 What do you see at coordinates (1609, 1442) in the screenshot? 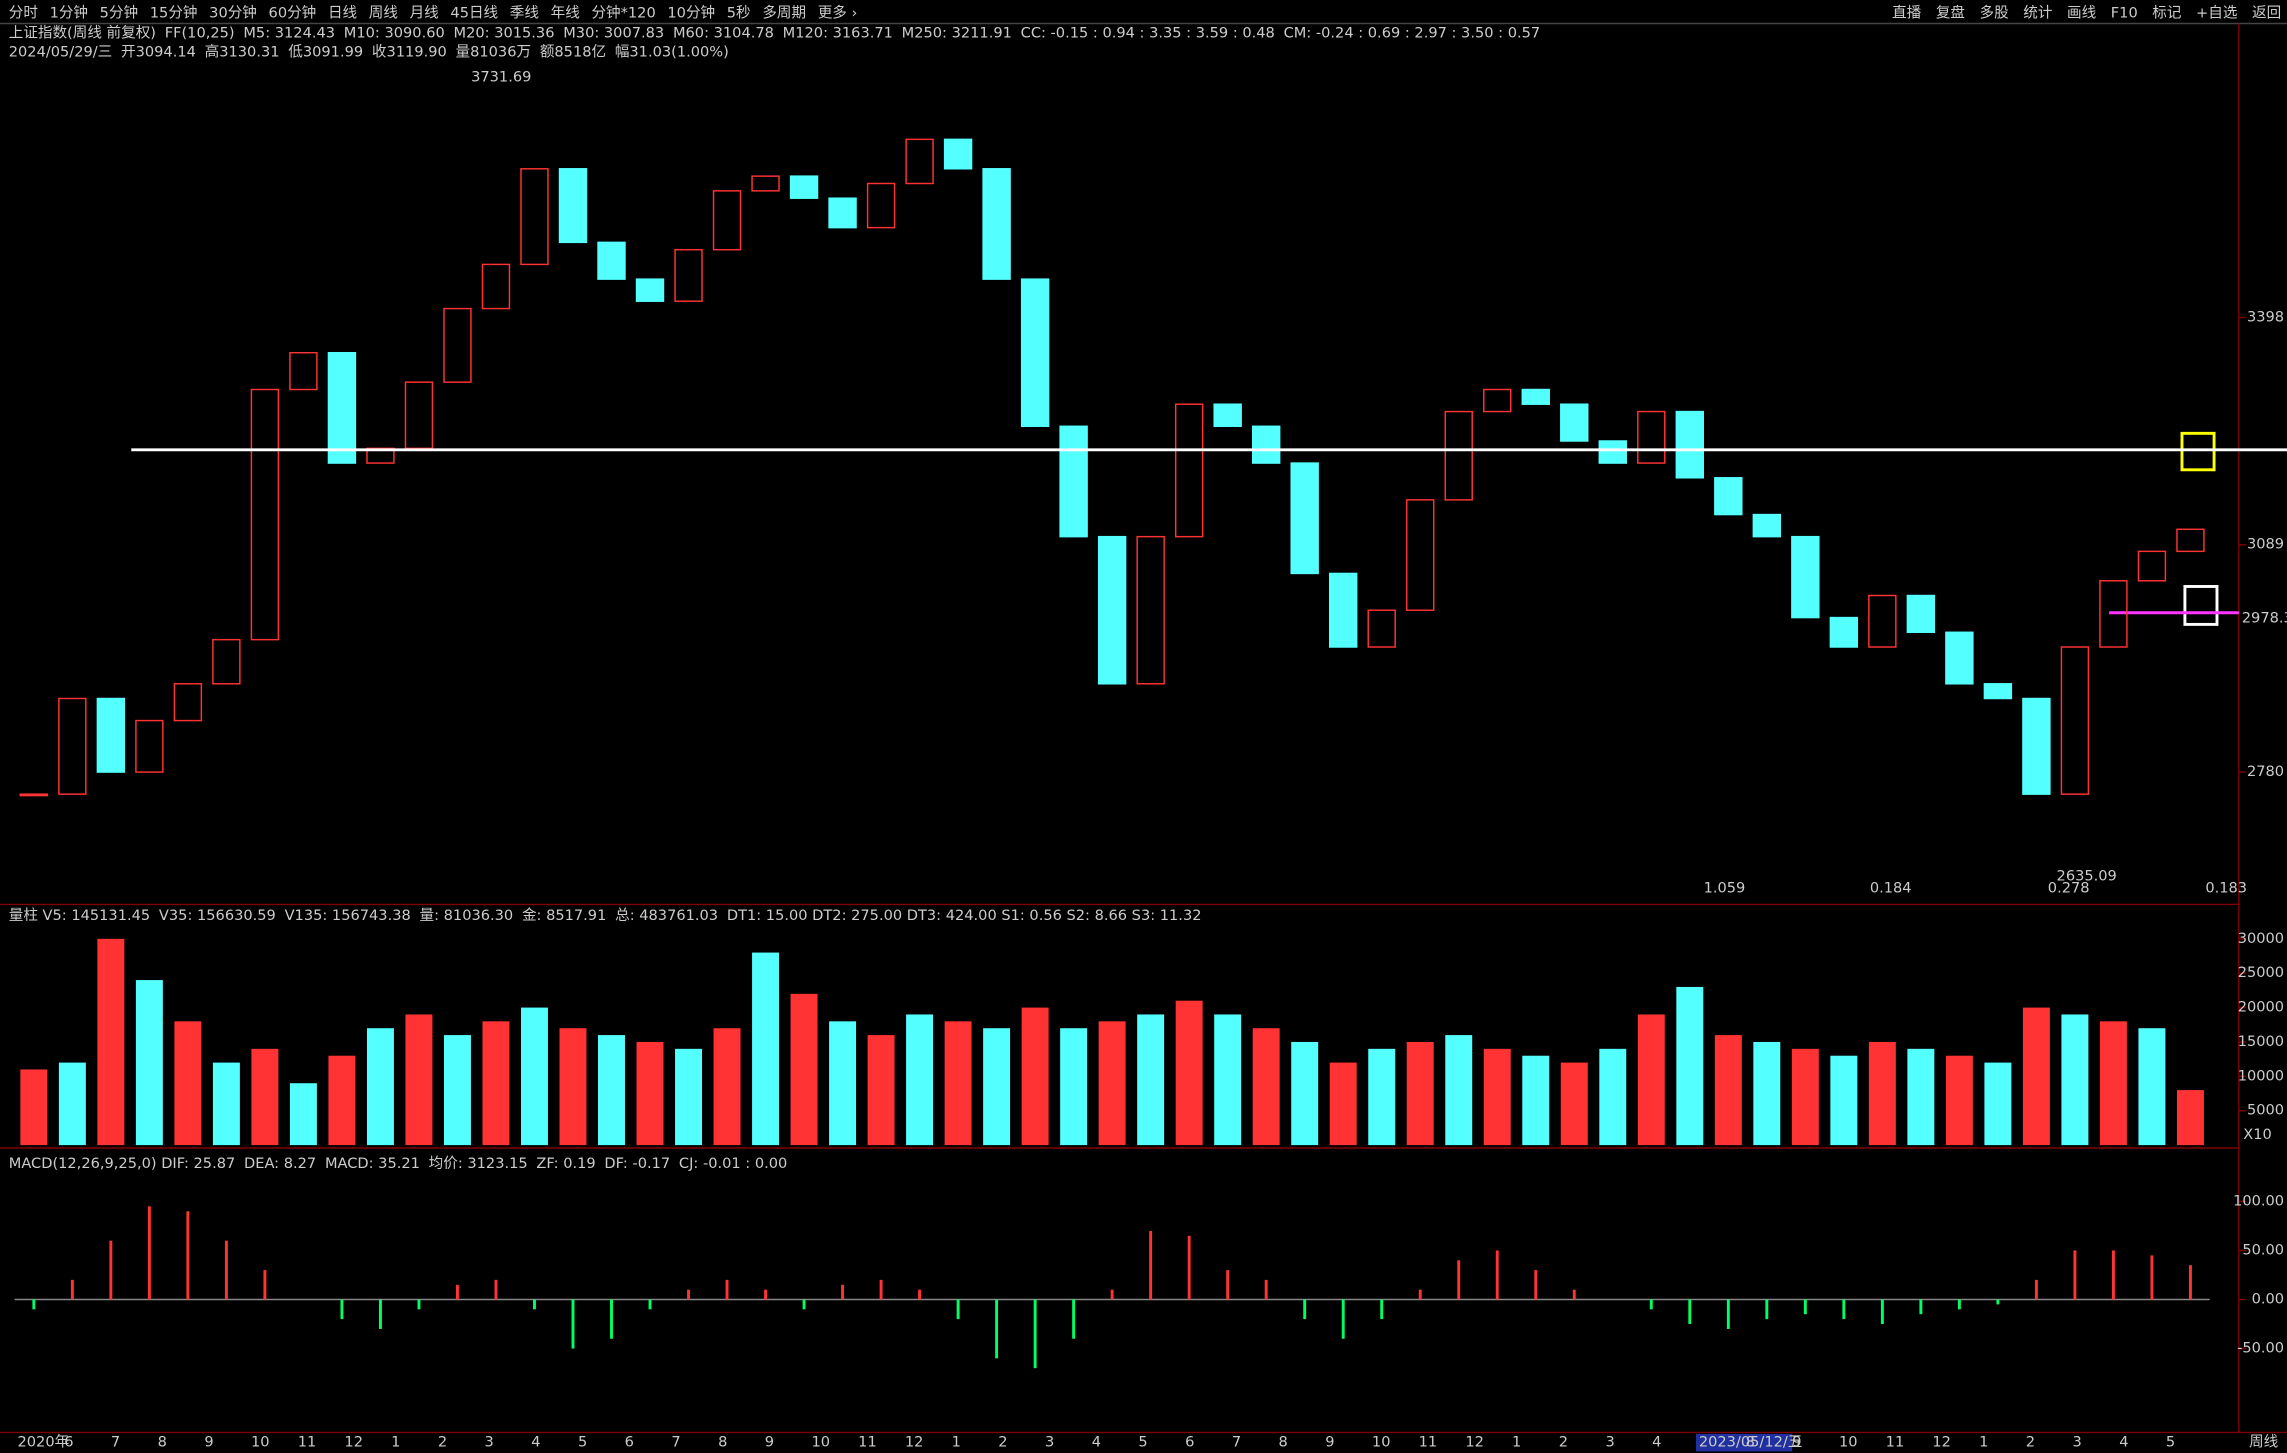
I see `x-tick-label: 3` at bounding box center [1609, 1442].